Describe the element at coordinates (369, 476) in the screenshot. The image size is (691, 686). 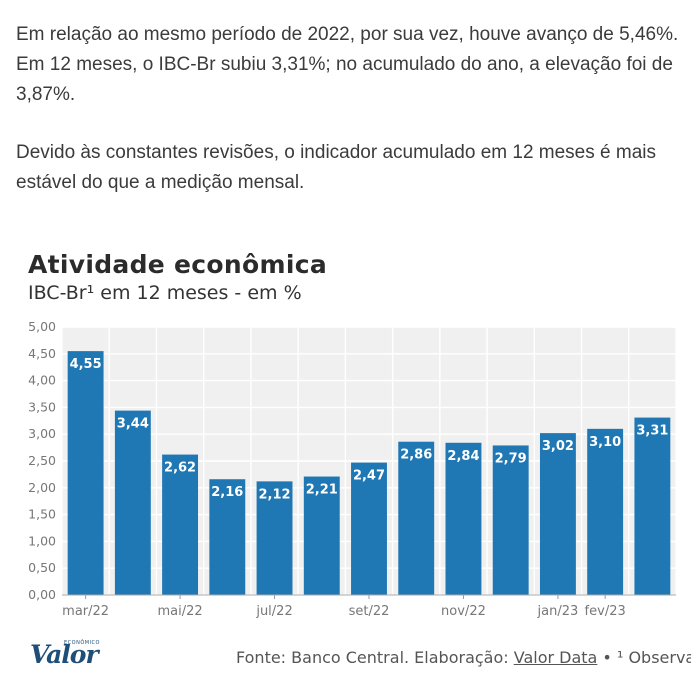
I see `bar-value-label: 2,47` at that location.